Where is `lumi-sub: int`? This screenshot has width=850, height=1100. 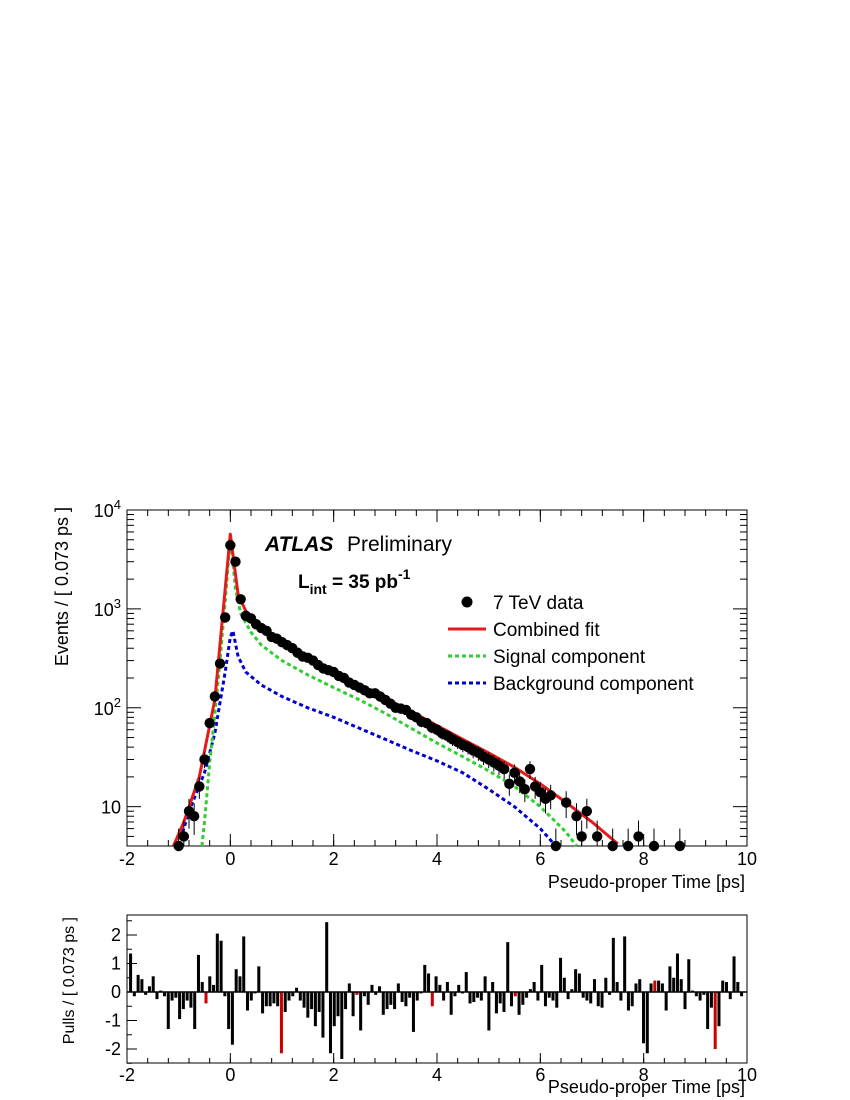
lumi-sub: int is located at coordinates (318, 589).